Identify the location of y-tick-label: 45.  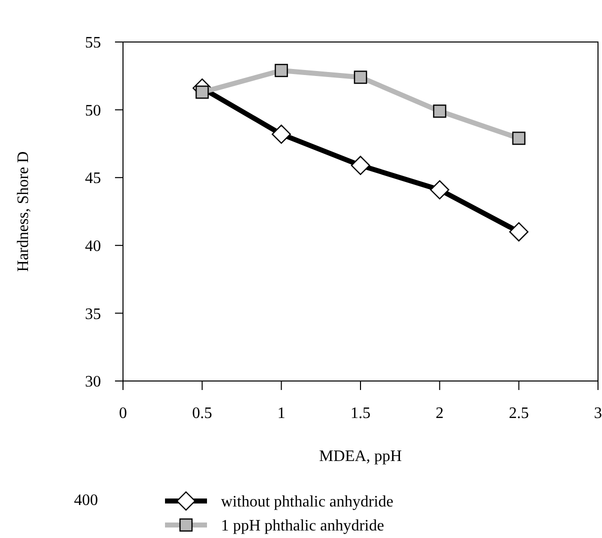
(93, 179).